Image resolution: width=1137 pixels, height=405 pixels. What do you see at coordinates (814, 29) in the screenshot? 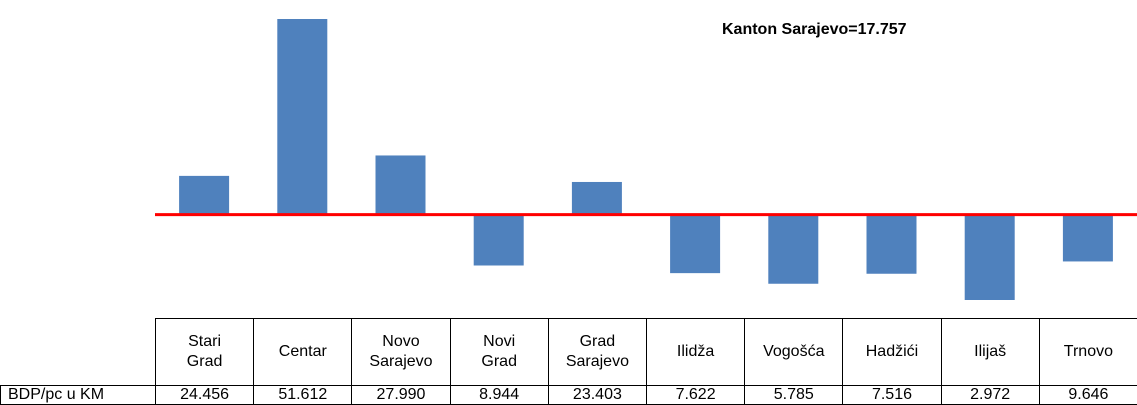
I see `reference-label: Kanton Sarajevo=17.757` at bounding box center [814, 29].